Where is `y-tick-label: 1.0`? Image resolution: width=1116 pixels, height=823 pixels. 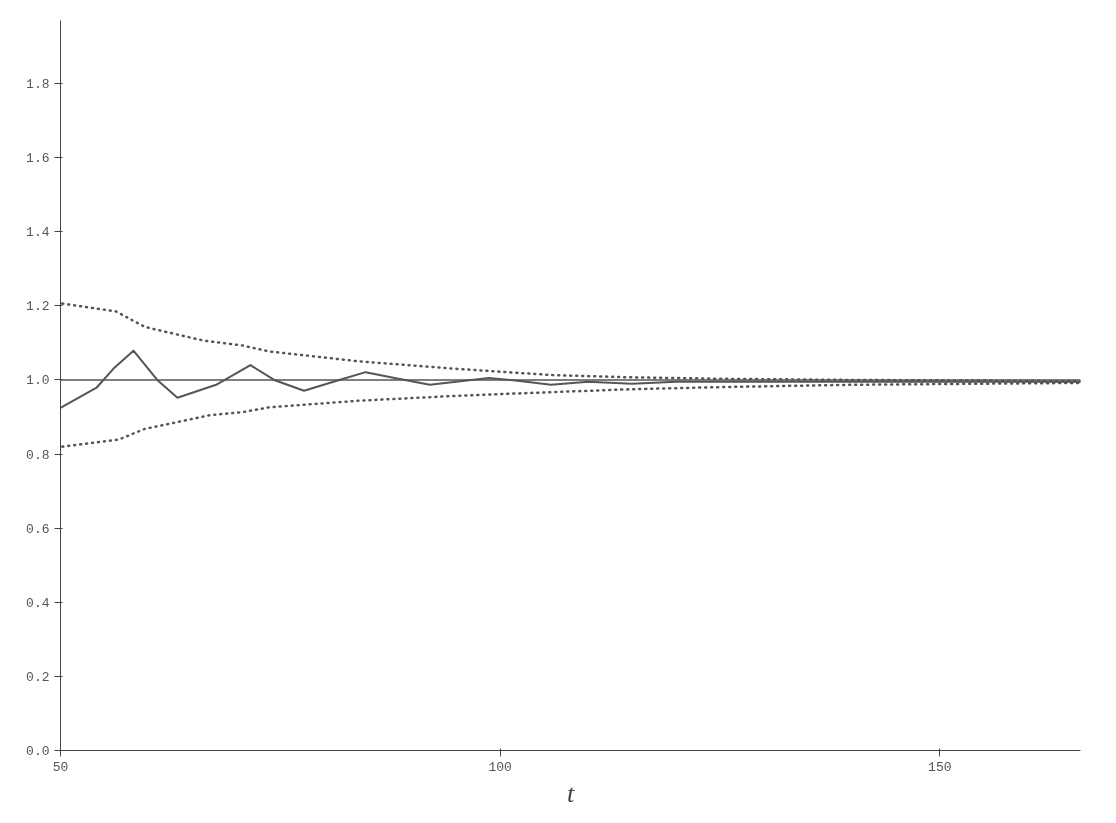 y-tick-label: 1.0 is located at coordinates (38, 381).